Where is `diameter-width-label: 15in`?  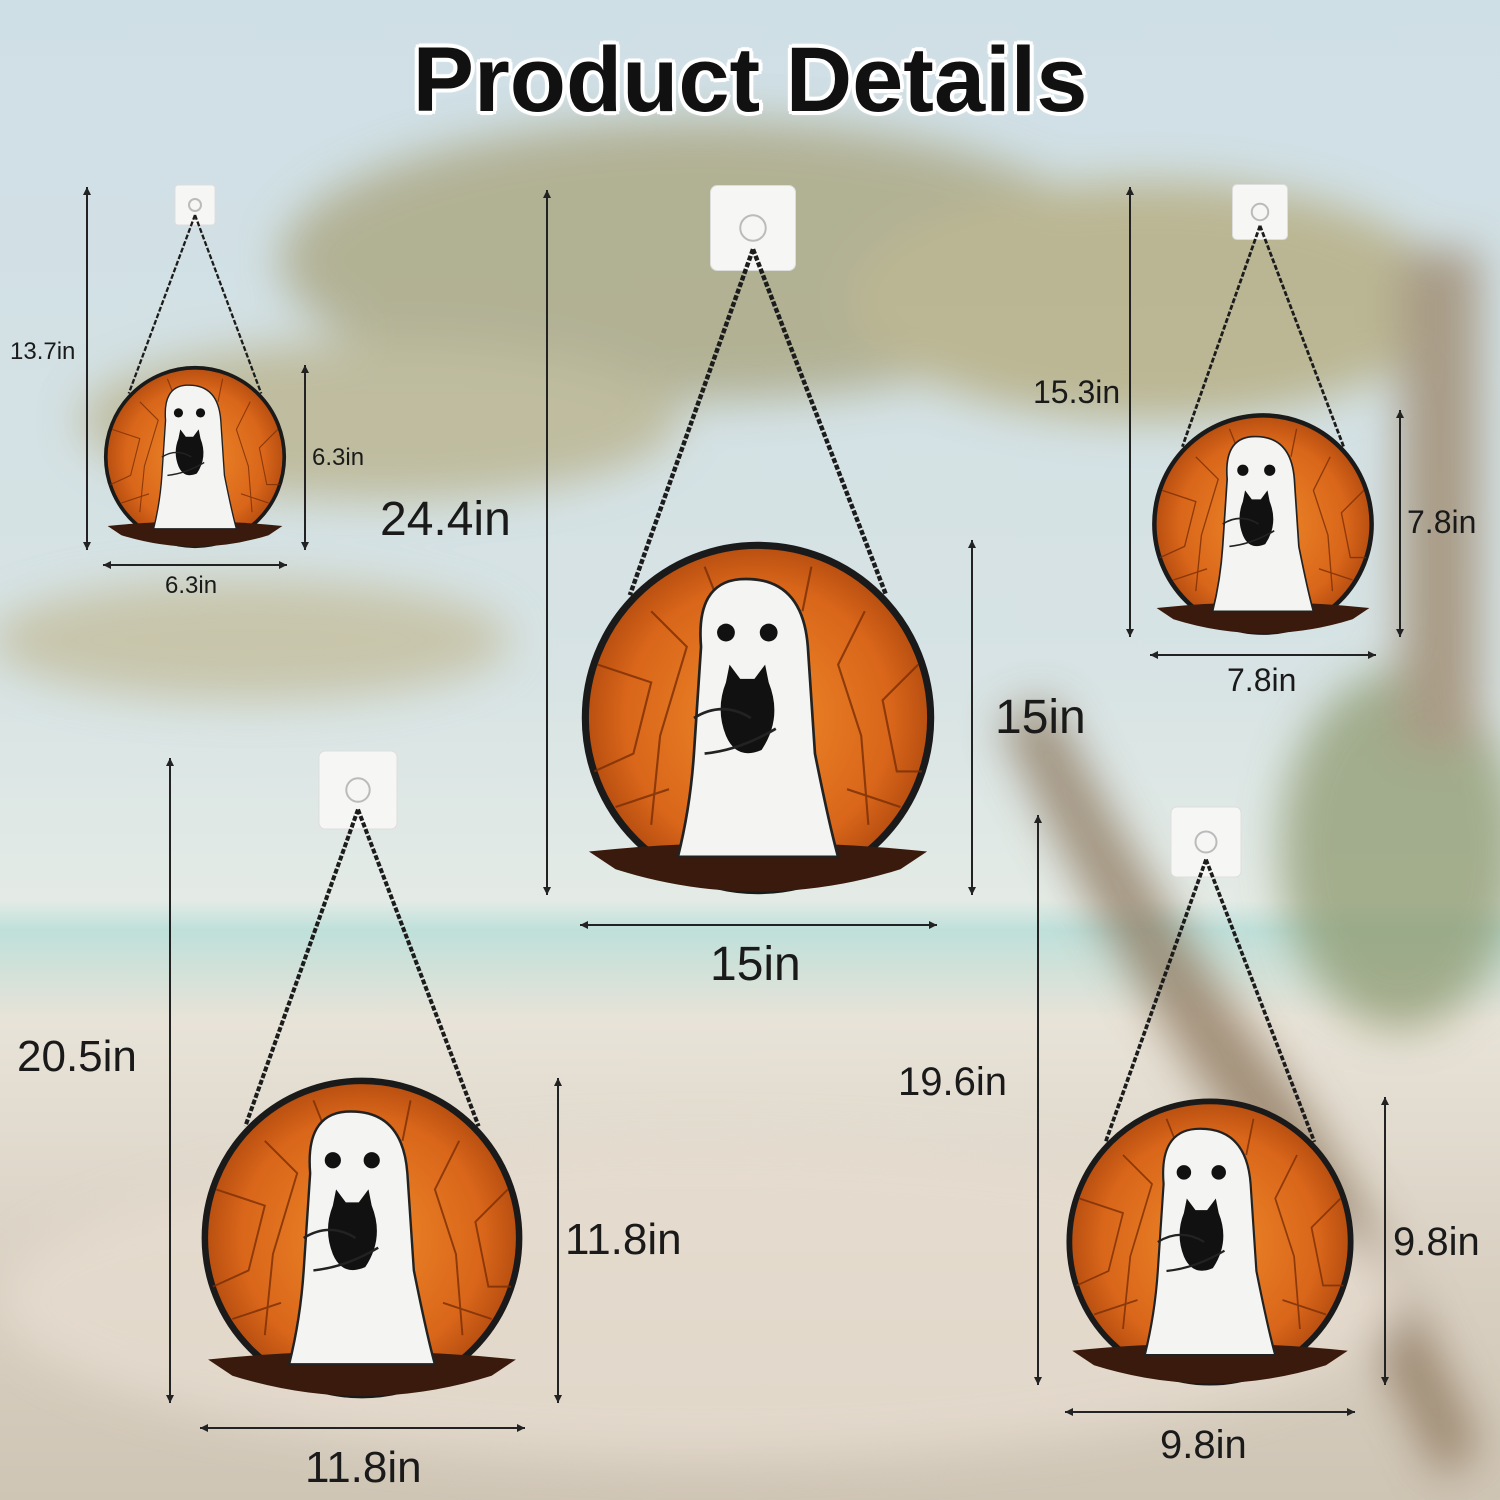 diameter-width-label: 15in is located at coordinates (755, 964).